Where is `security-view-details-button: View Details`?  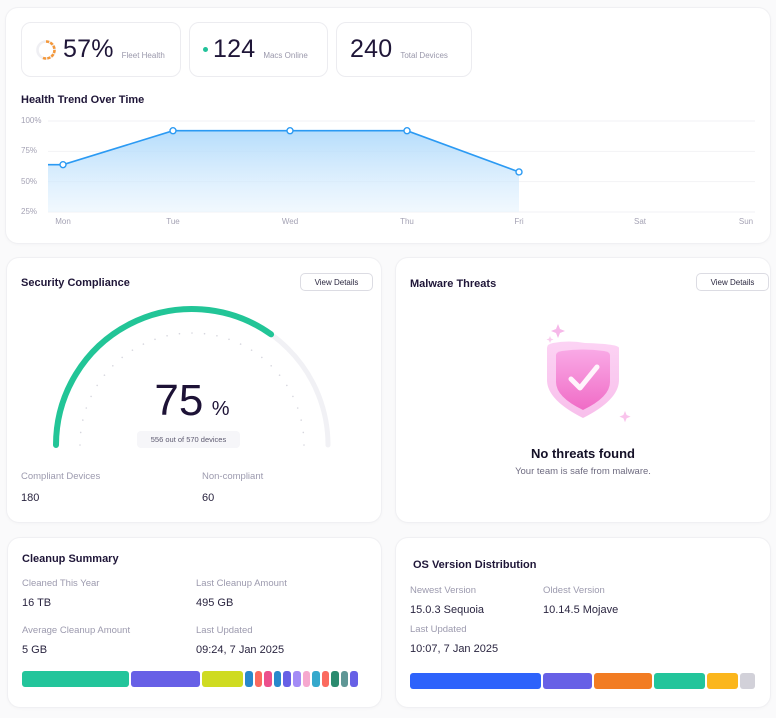
security-view-details-button: View Details is located at coordinates (336, 282).